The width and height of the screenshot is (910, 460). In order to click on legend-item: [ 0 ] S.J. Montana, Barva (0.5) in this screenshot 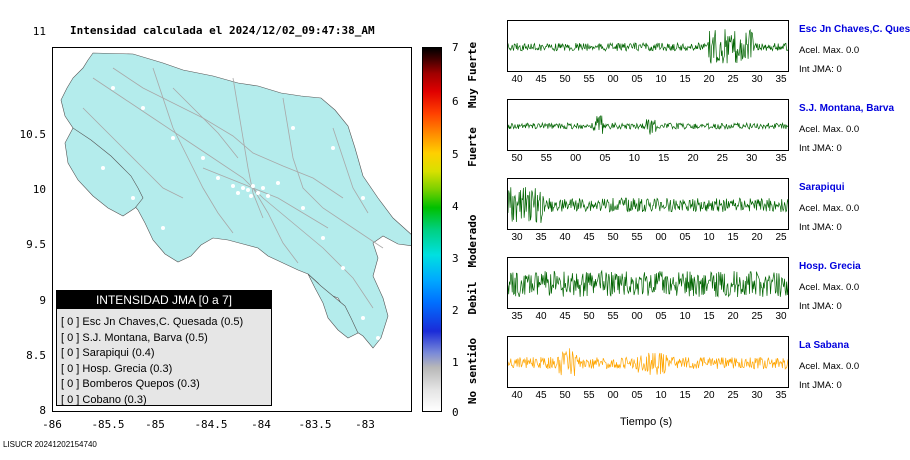, I will do `click(134, 337)`.